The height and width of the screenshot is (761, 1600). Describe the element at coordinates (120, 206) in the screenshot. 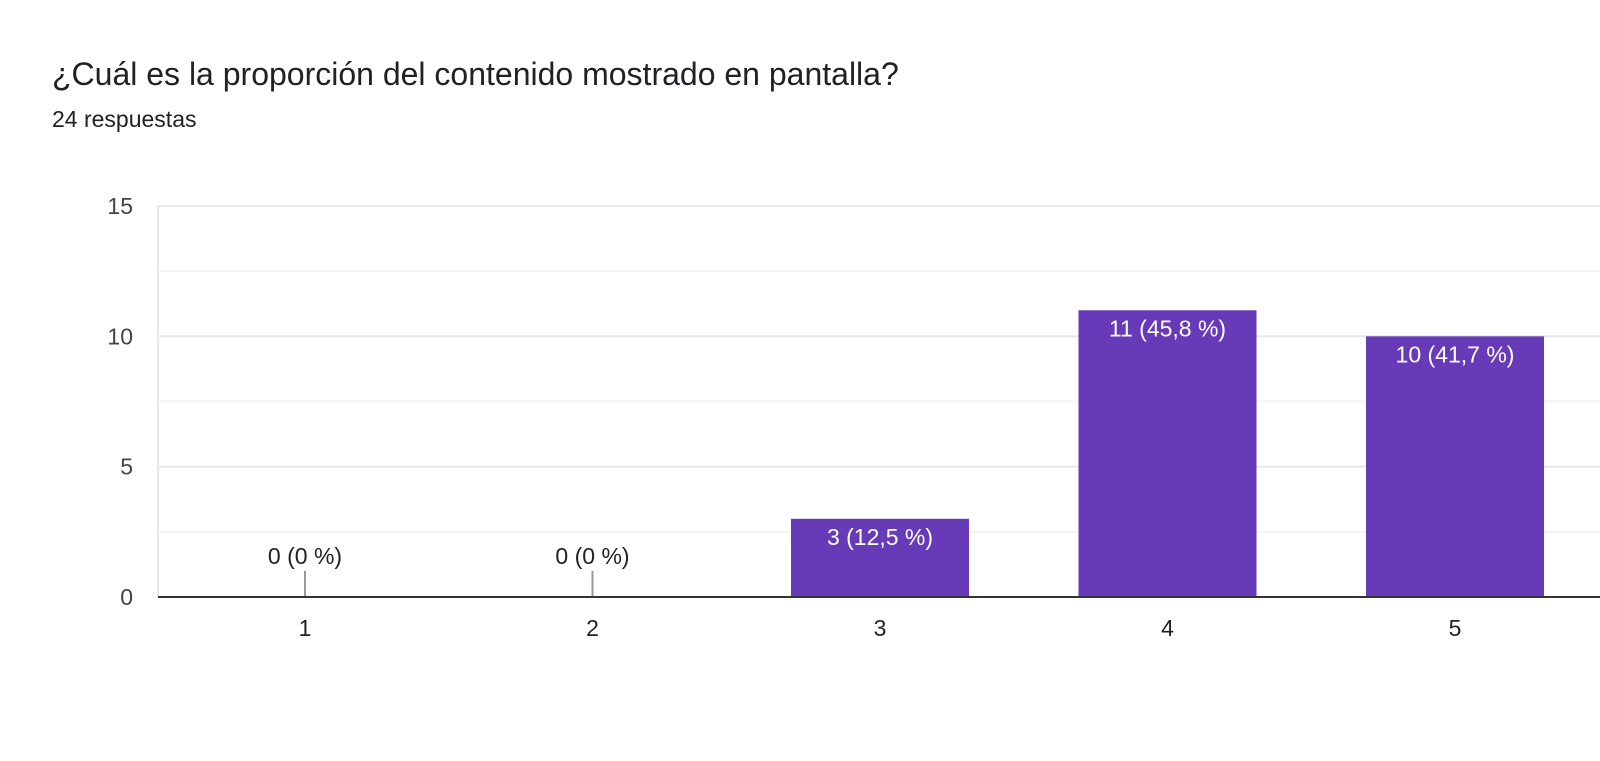

I see `y-tick-label: 15` at that location.